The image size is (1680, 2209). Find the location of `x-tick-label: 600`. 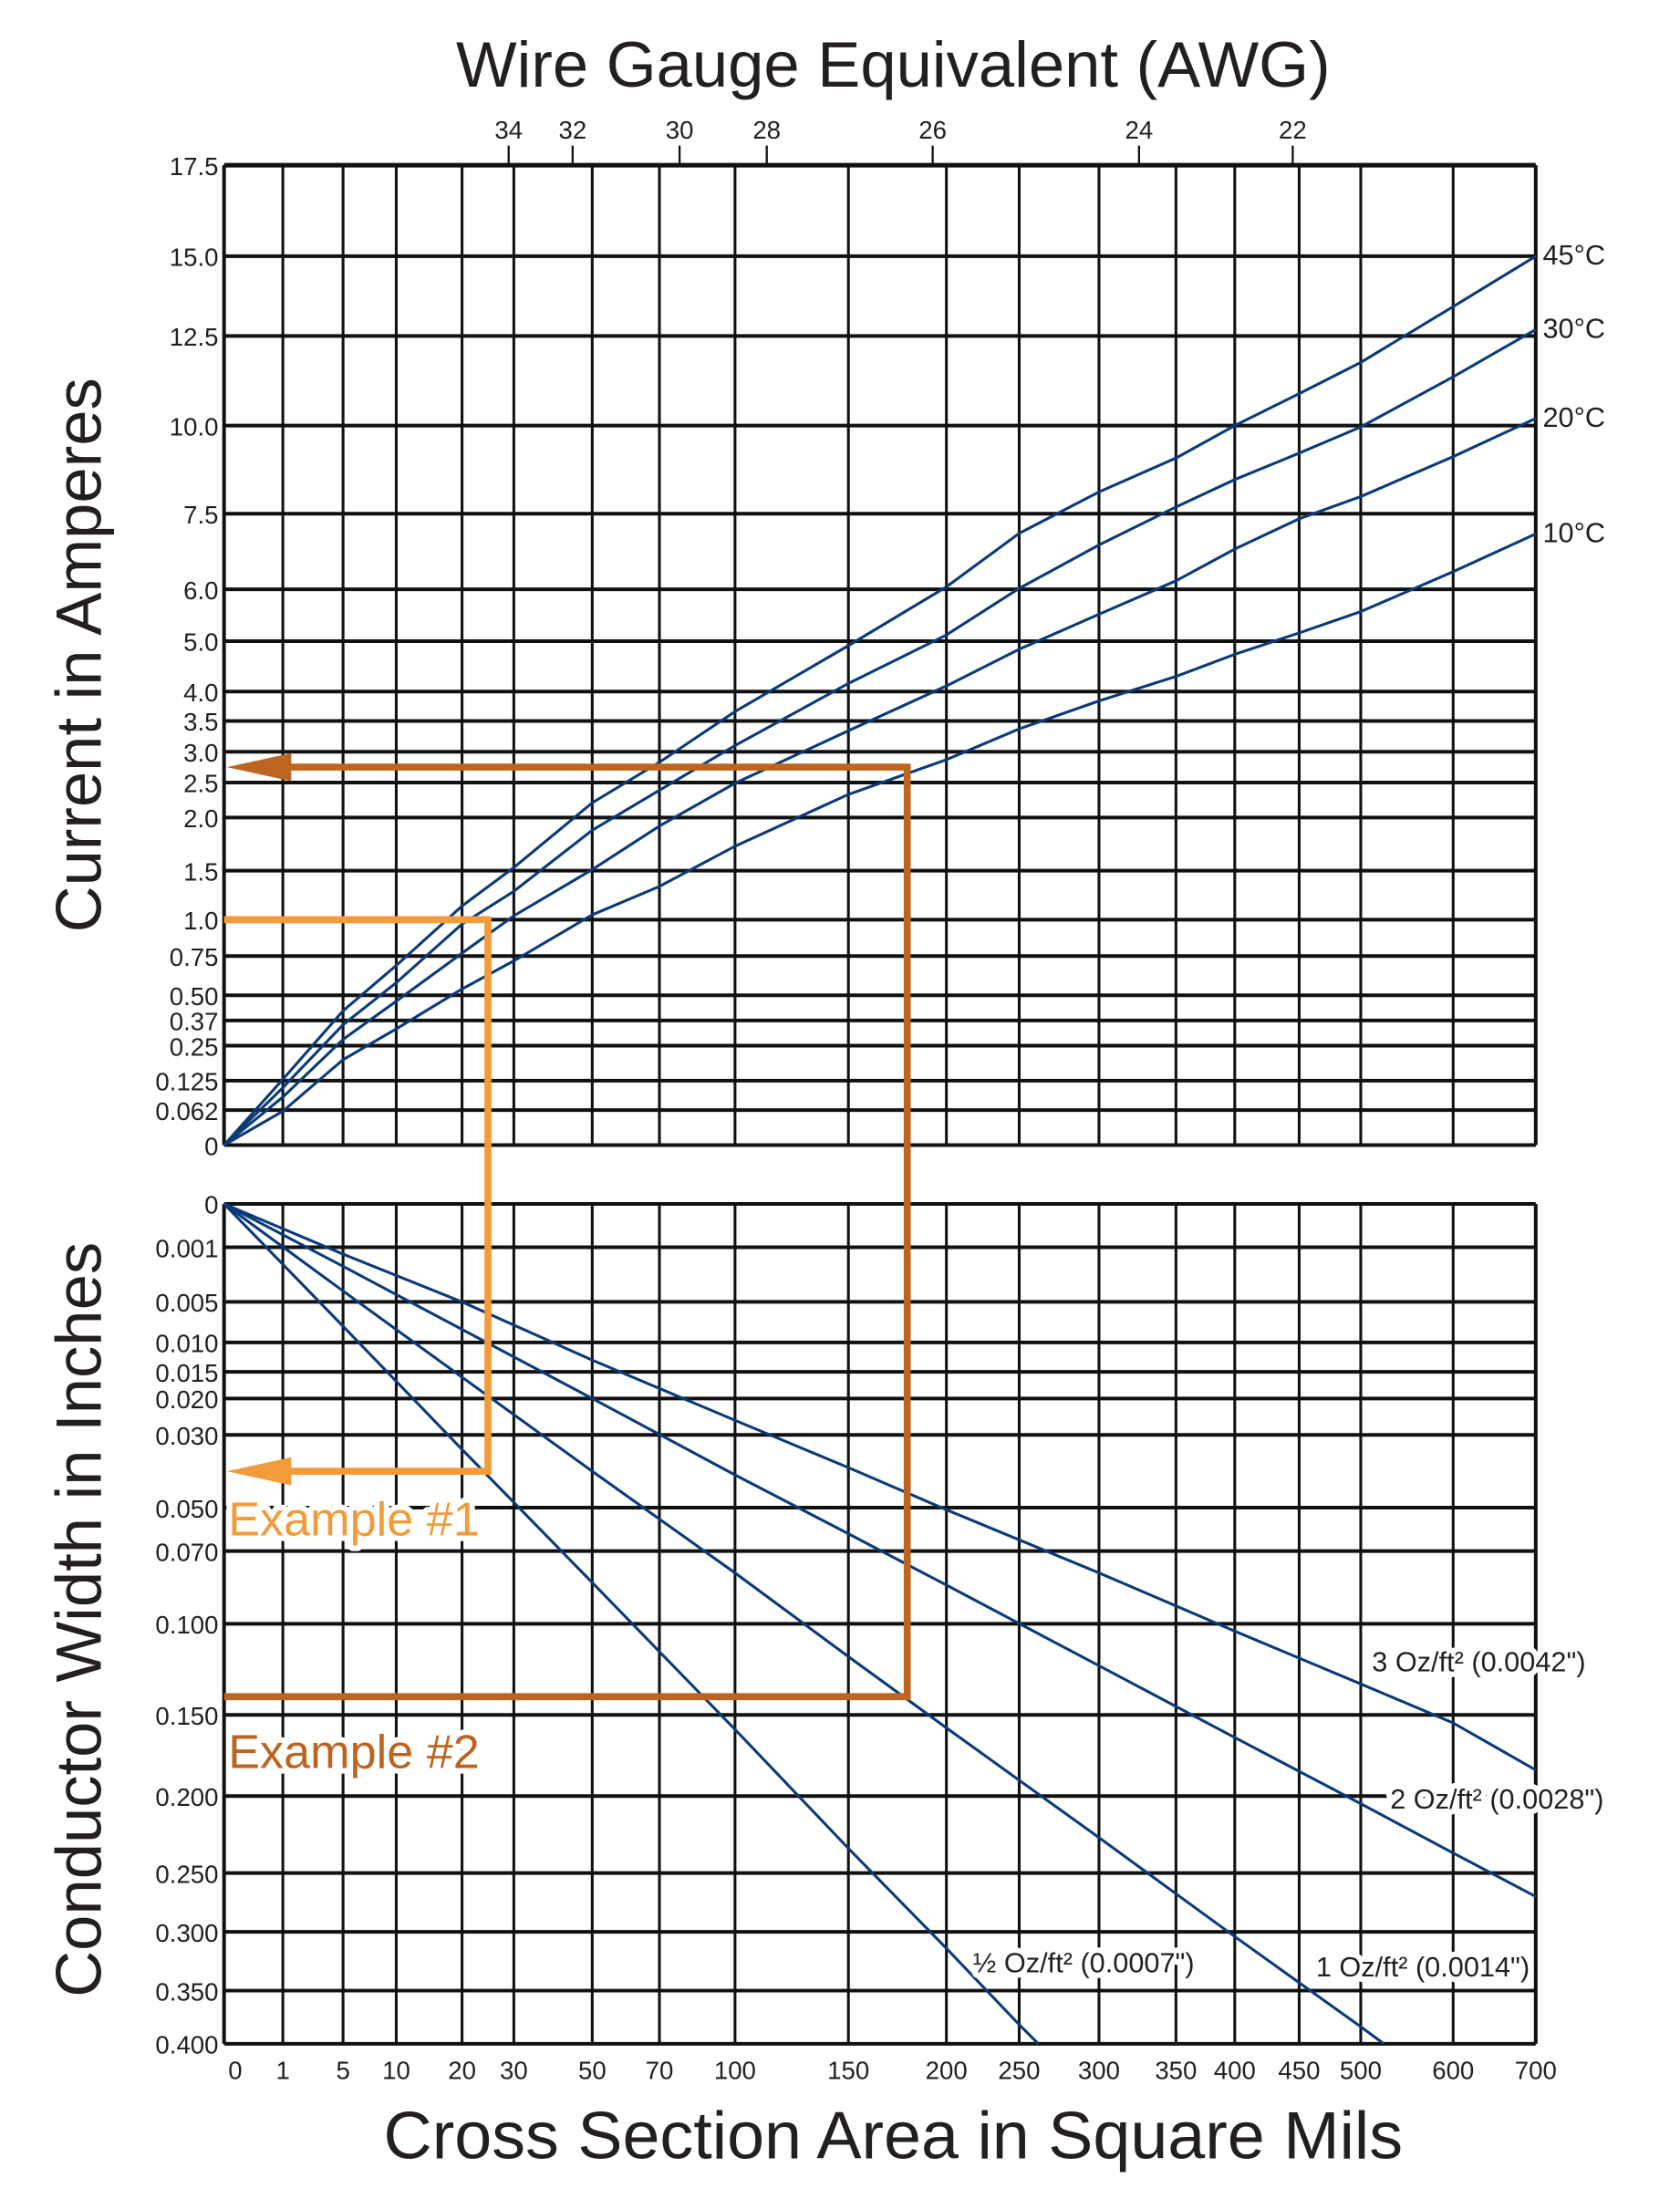

x-tick-label: 600 is located at coordinates (1453, 2070).